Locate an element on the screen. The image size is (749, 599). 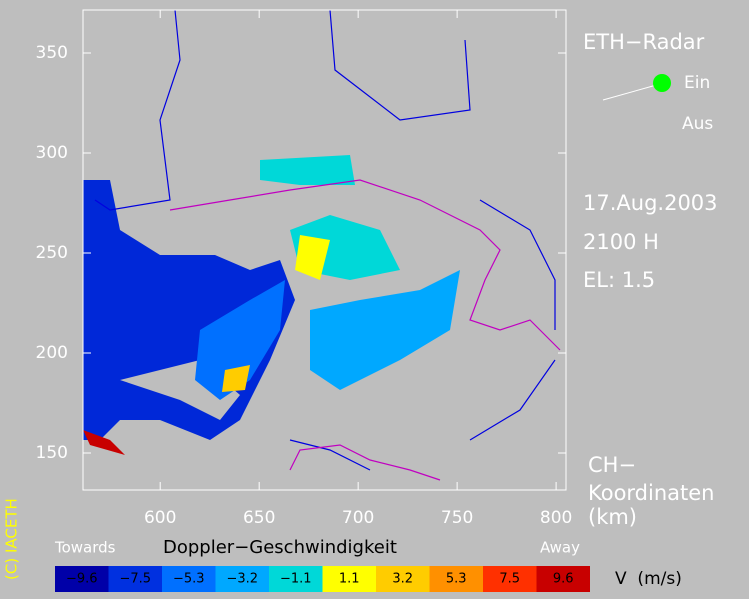
colorbar-label: 3.2 is located at coordinates (402, 579).